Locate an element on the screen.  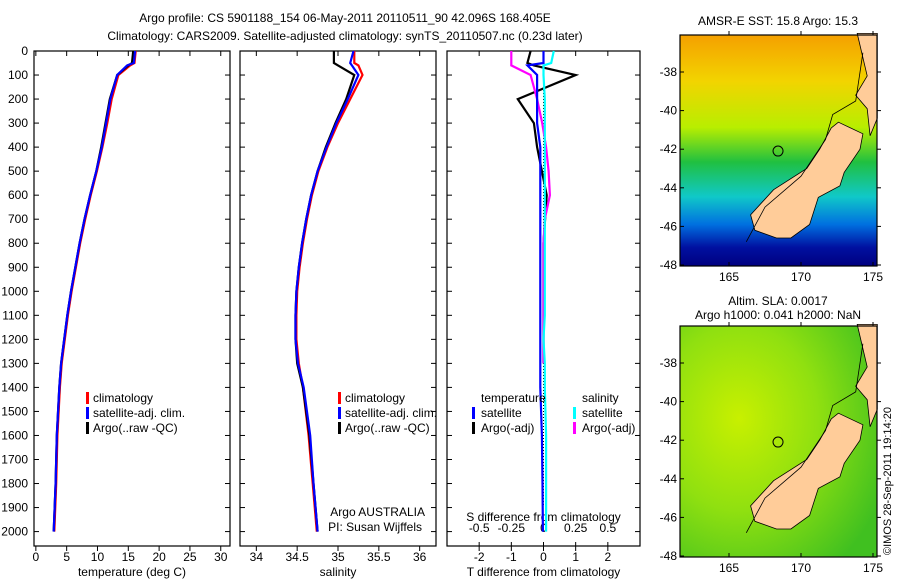
y-tick-label: 1200 is located at coordinates (14, 339).